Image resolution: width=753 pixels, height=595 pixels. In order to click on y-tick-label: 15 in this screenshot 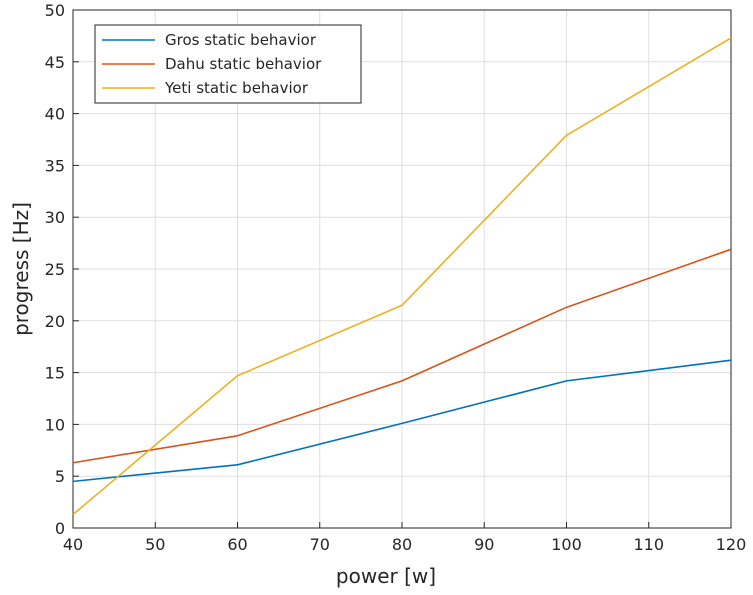, I will do `click(55, 373)`.